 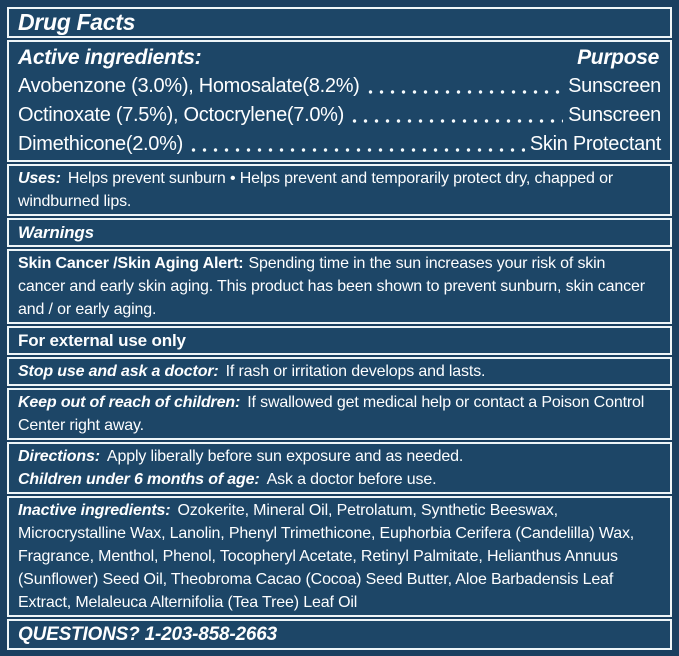 I want to click on children-text: Ask a doctor before use., so click(x=351, y=479).